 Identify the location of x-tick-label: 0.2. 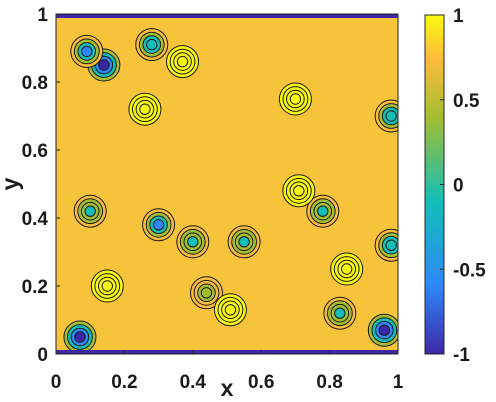
(124, 382).